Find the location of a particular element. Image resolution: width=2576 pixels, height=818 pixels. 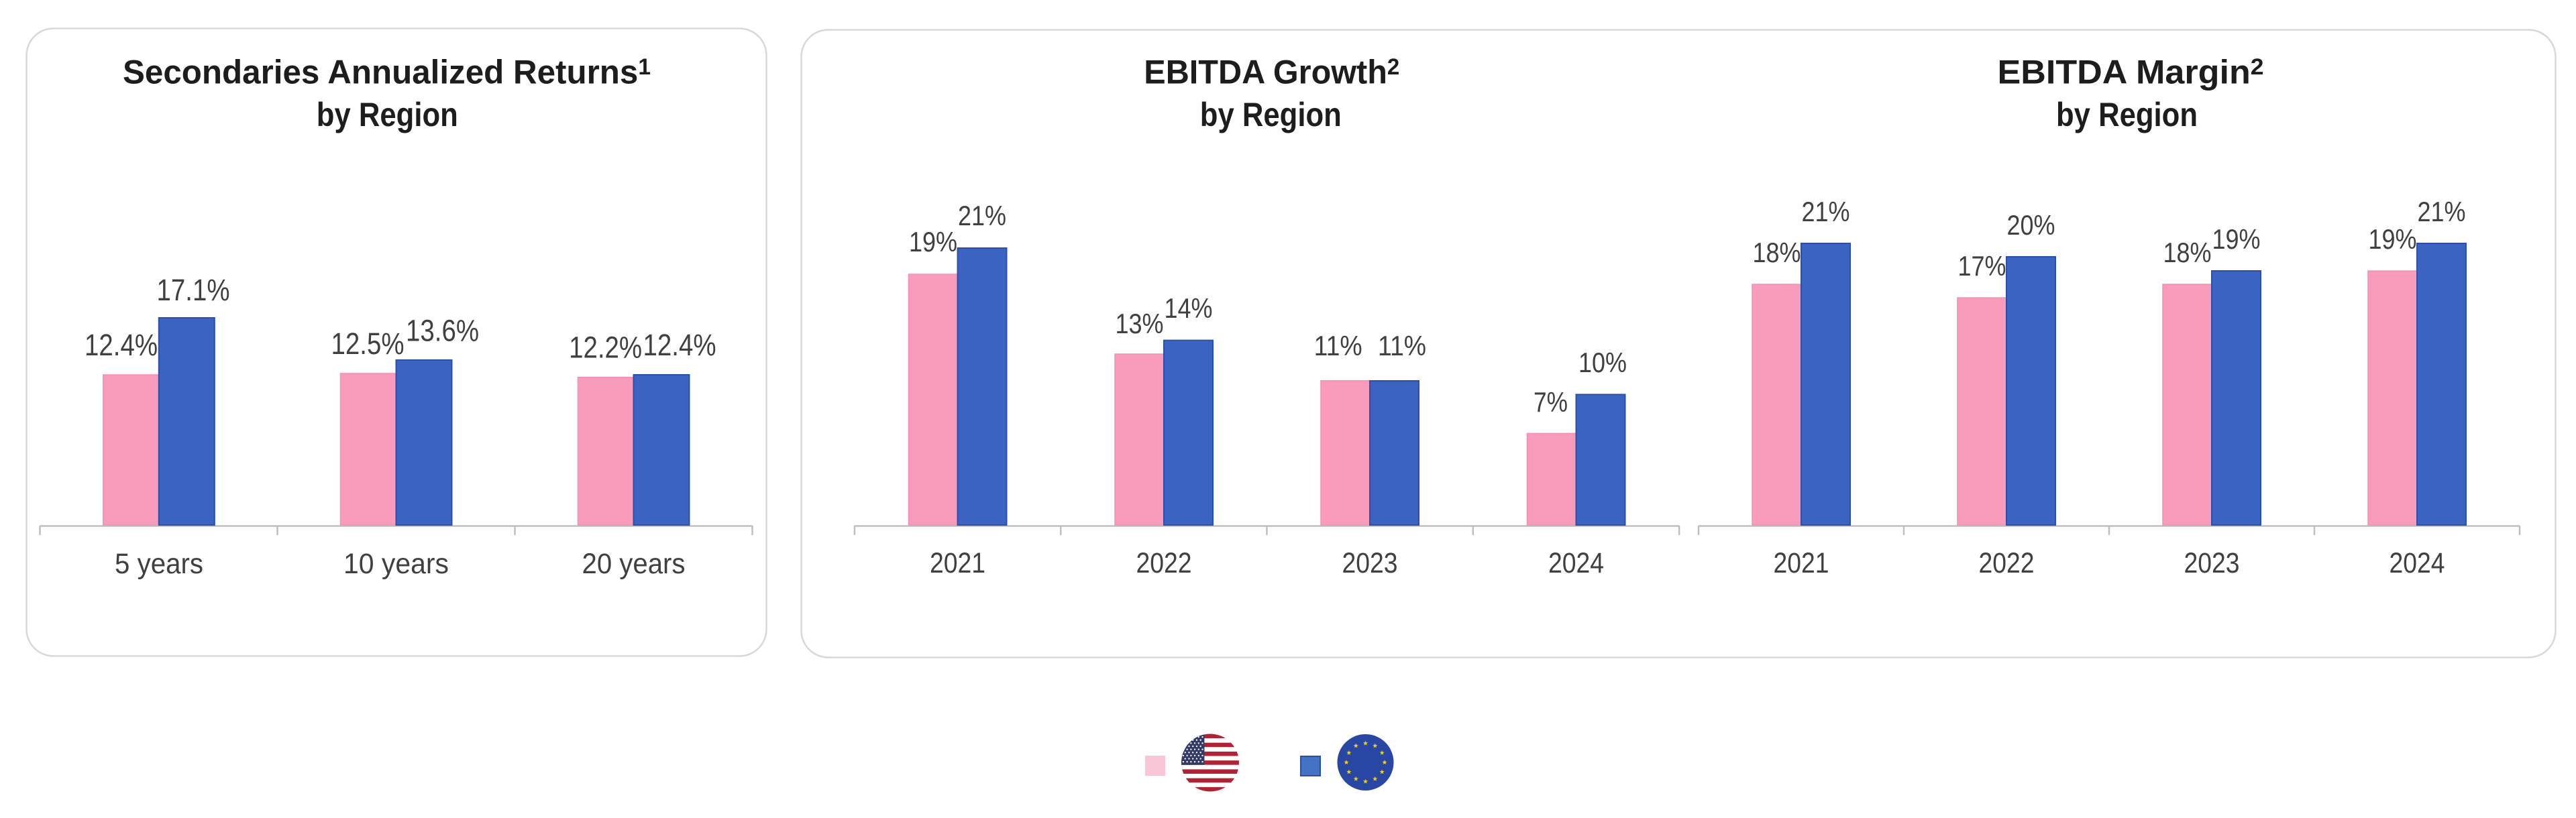

svg-text: 7% is located at coordinates (1551, 402).